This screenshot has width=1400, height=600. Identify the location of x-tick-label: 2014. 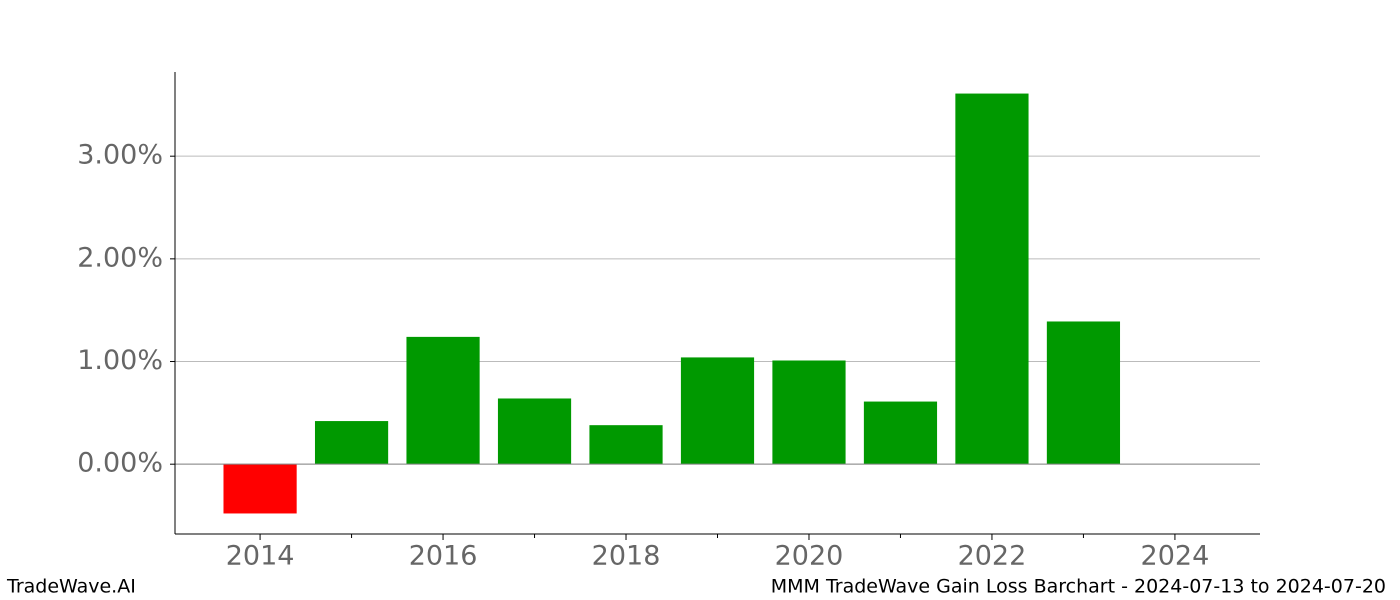
(260, 556).